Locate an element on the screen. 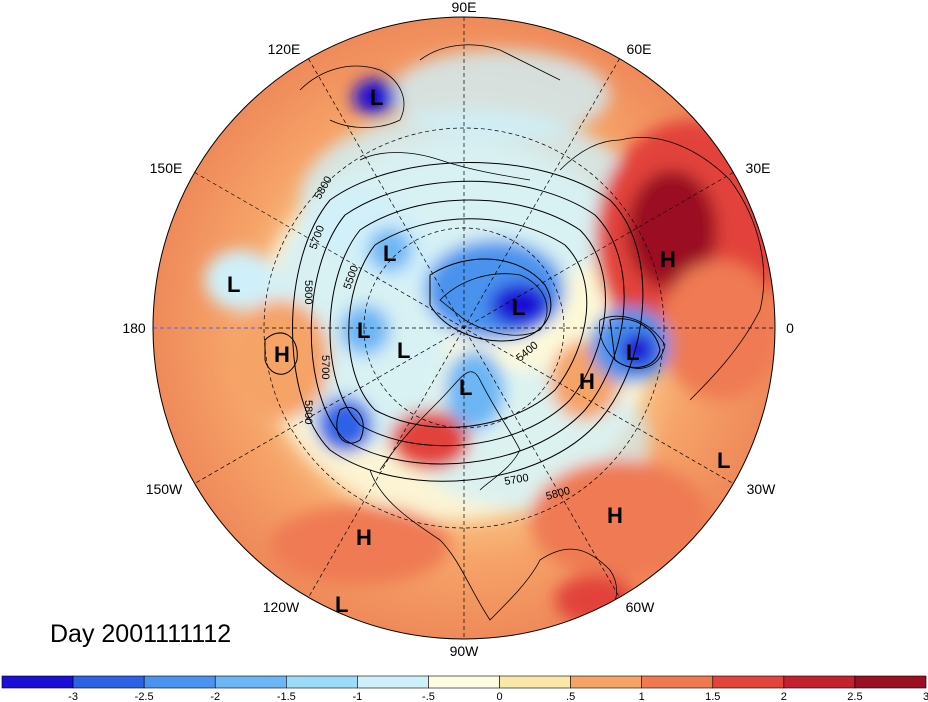  colorbar-tick-label: .5 is located at coordinates (570, 696).